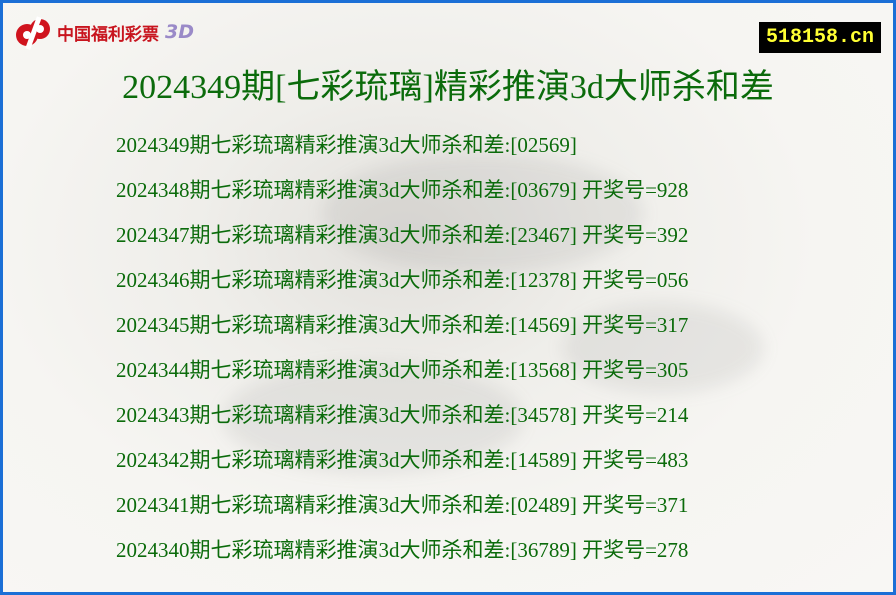 This screenshot has height=595, width=896. I want to click on list-item: 2024345期七彩琉璃精彩推演3d大师杀和差:[14569] 开奖号=317, so click(402, 325).